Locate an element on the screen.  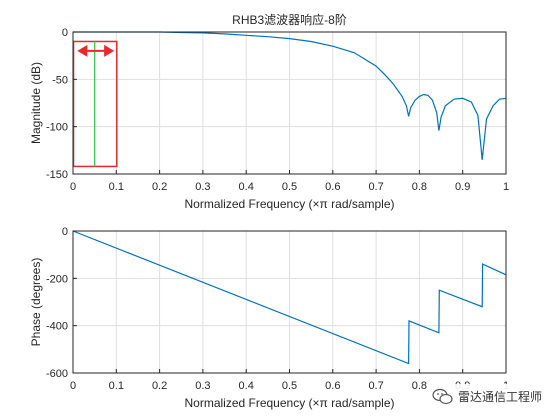
phase-y-axis-label: Phase (degrees) is located at coordinates (36, 302).